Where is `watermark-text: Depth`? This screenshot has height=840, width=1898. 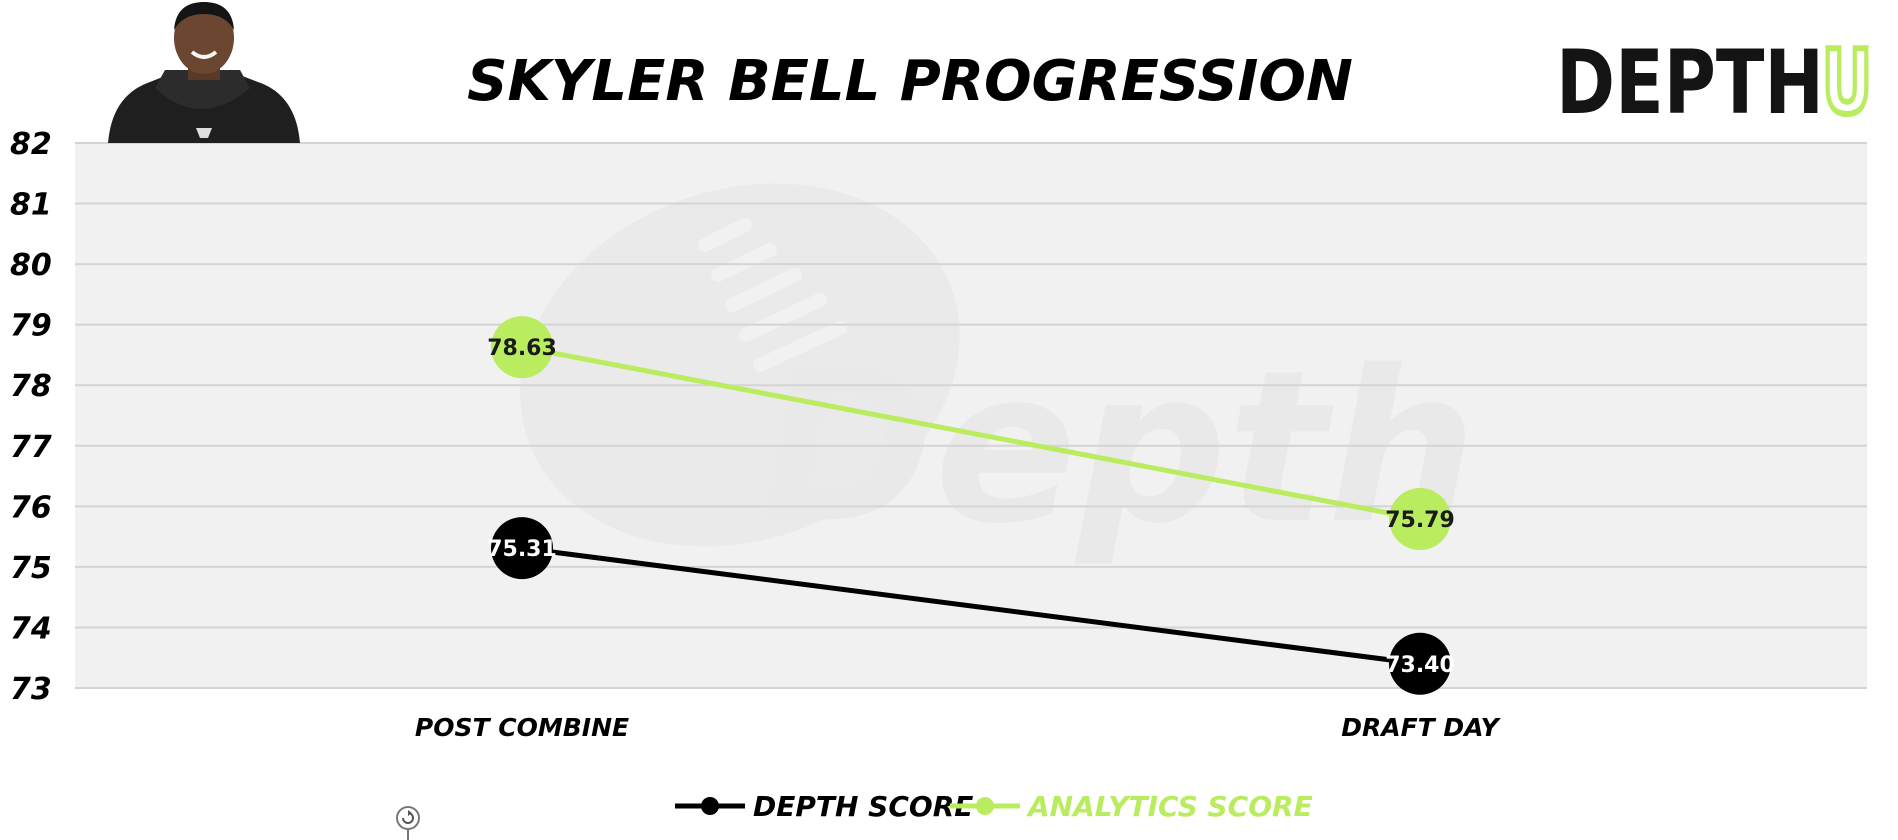
watermark-text: Depth is located at coordinates (1118, 447).